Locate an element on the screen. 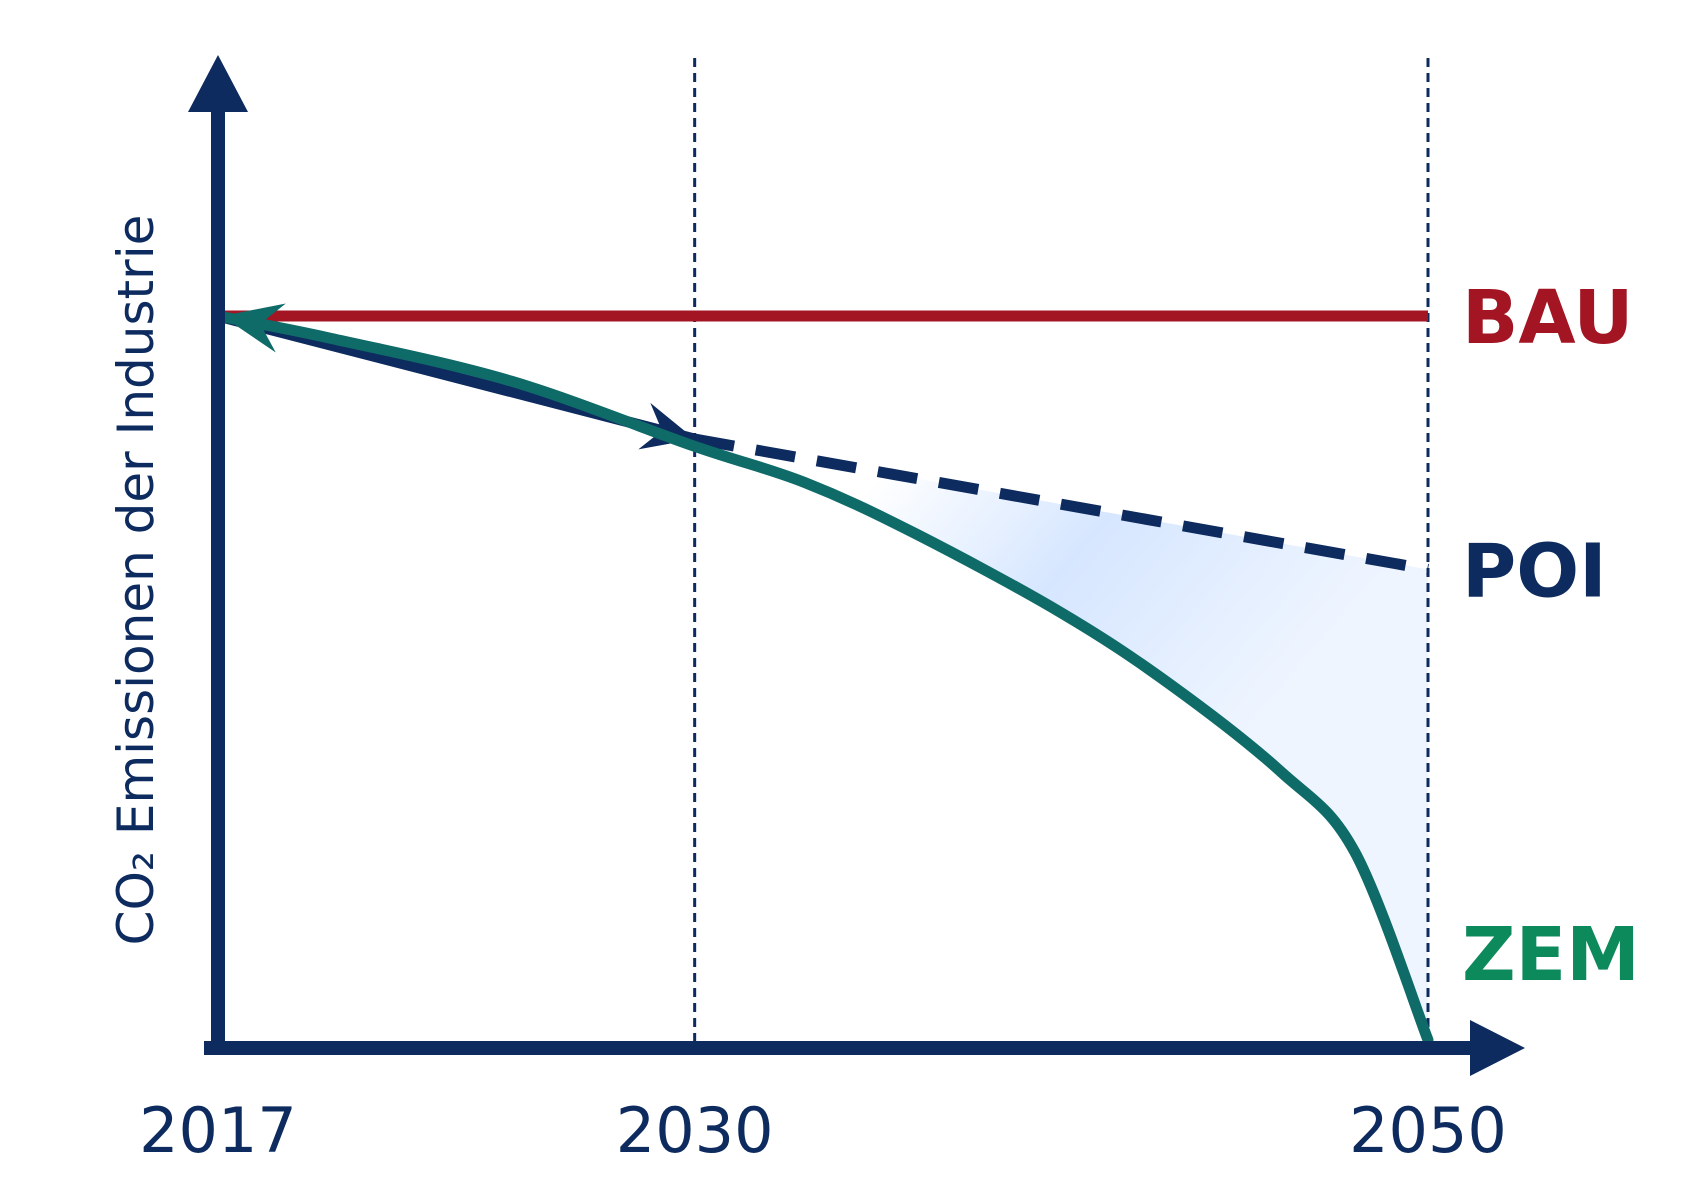  x-tick-labels: 2017 2030 2050 is located at coordinates (823, 1130).